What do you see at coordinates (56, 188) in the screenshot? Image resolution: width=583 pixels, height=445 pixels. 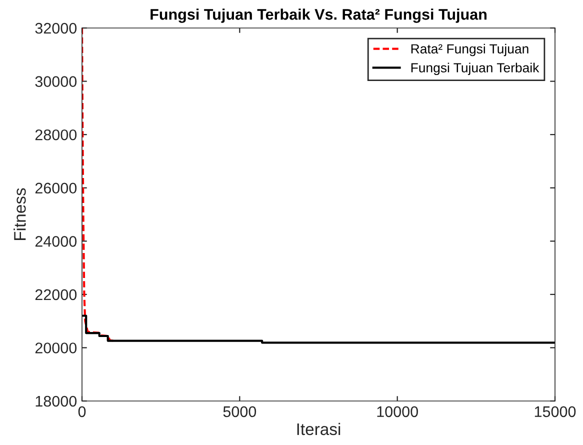 I see `y-tick-label: 26000` at bounding box center [56, 188].